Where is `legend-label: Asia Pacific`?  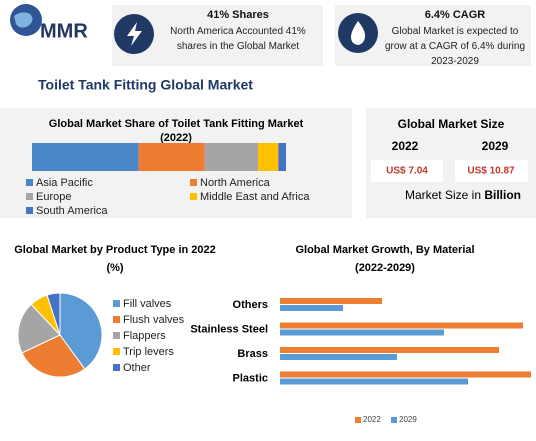 legend-label: Asia Pacific is located at coordinates (64, 183).